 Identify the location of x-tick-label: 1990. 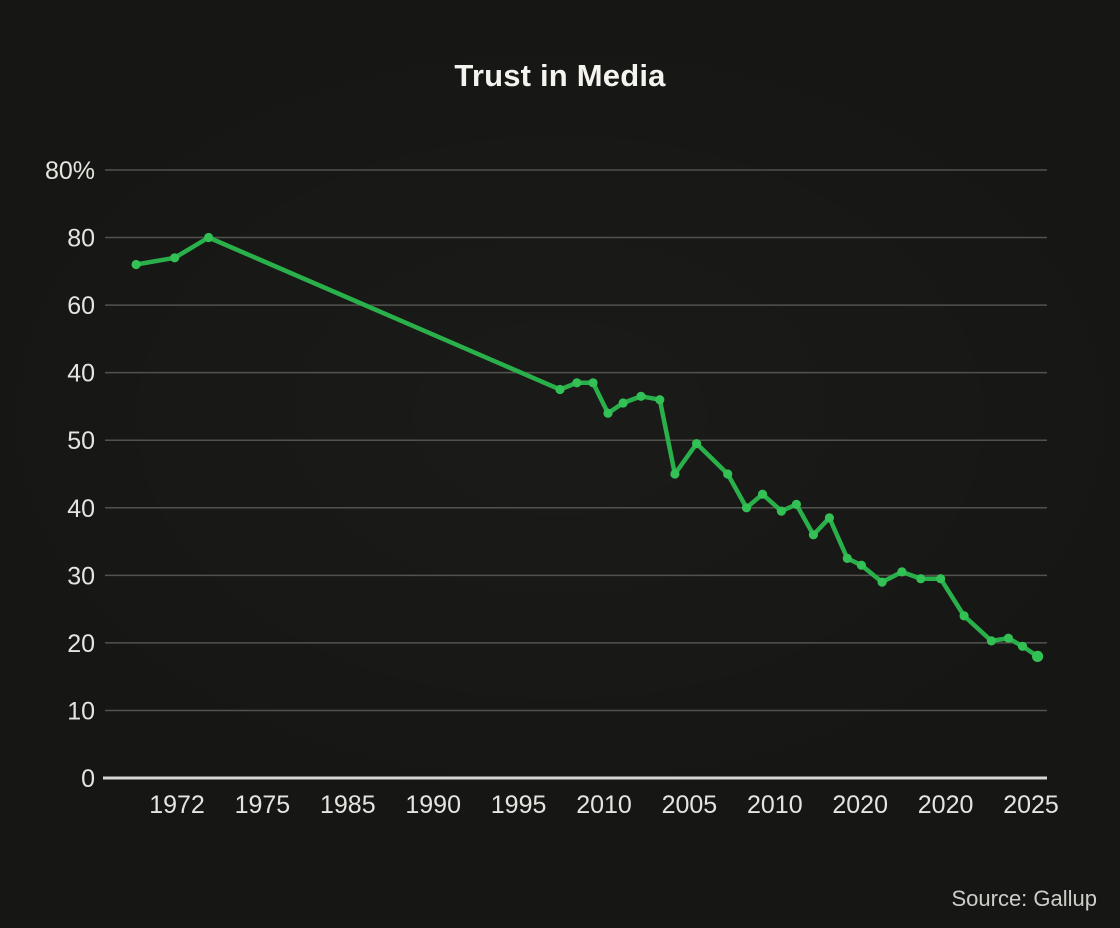
(433, 805).